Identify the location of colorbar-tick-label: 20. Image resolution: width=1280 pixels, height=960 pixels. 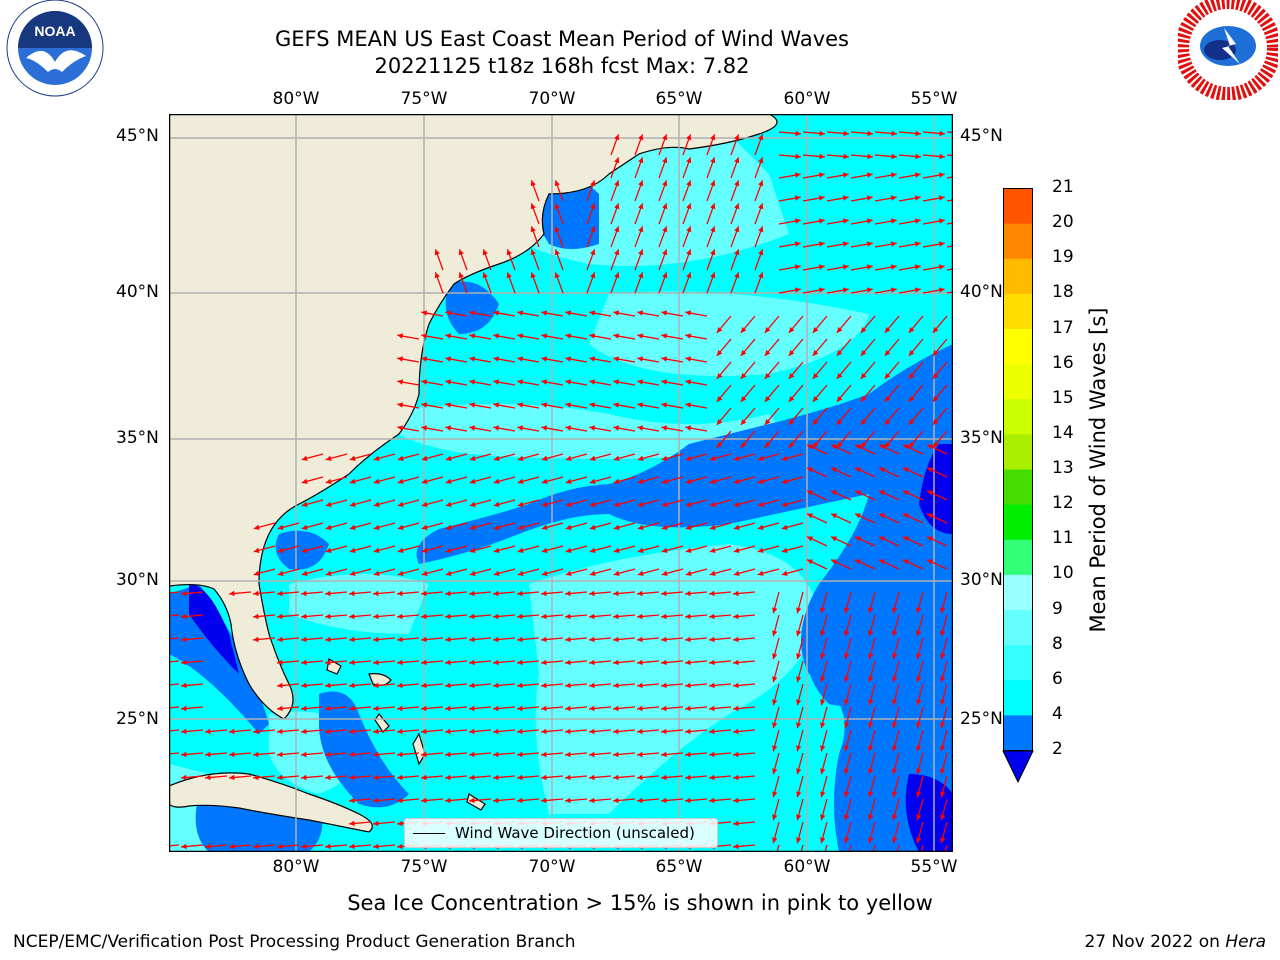
(1063, 222).